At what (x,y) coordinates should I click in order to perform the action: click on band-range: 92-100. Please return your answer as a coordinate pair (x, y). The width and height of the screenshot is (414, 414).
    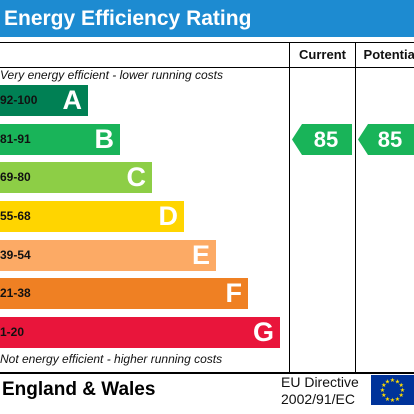
    Looking at the image, I should click on (19, 100).